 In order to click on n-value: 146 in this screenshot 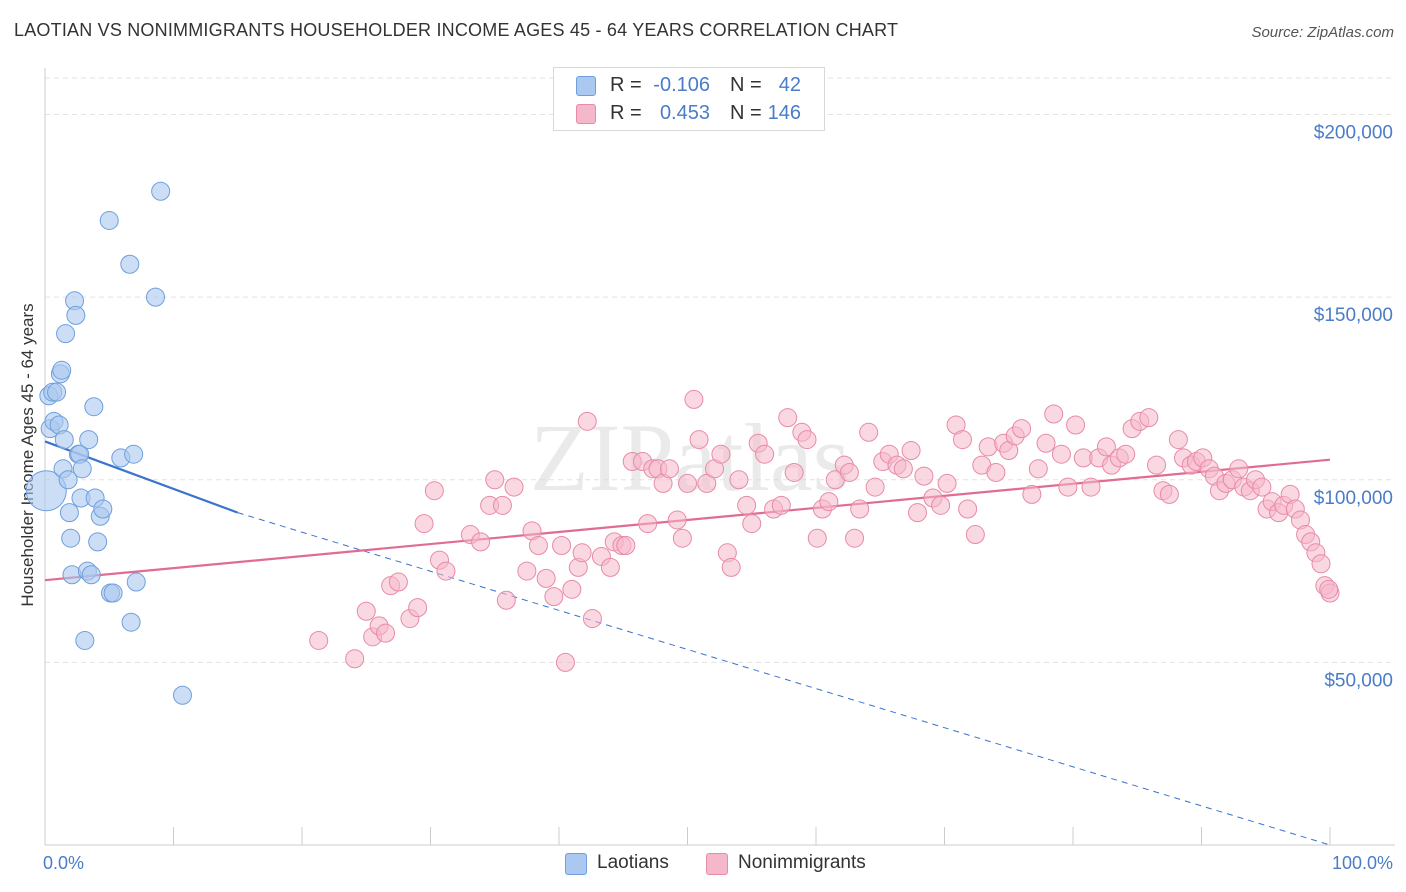, I will do `click(784, 113)`.